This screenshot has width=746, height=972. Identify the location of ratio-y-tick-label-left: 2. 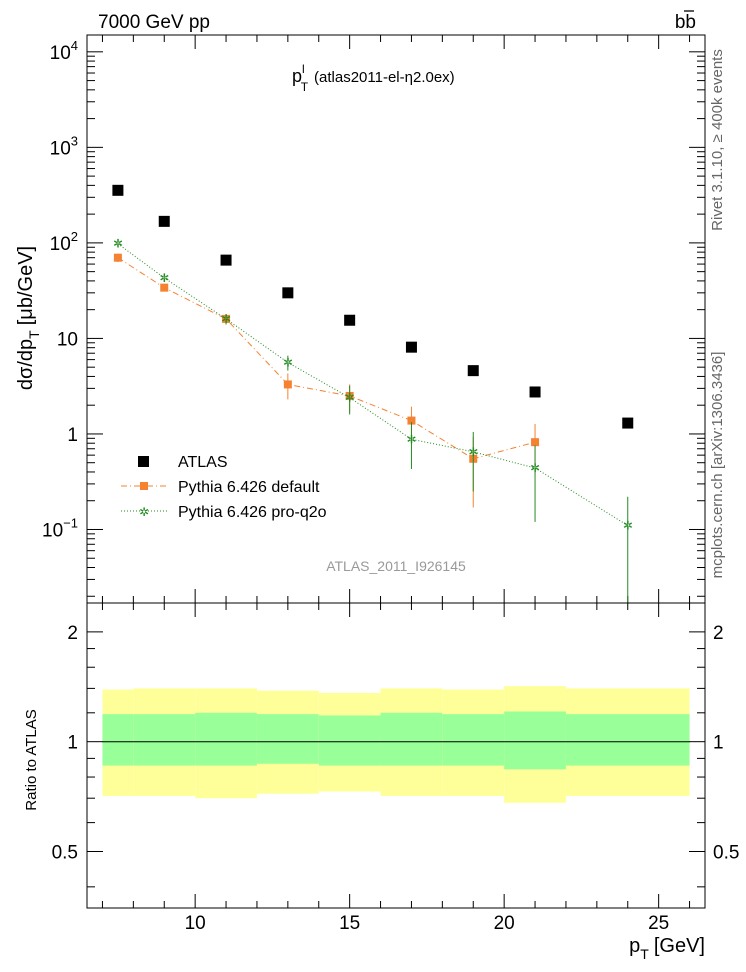
(72, 633).